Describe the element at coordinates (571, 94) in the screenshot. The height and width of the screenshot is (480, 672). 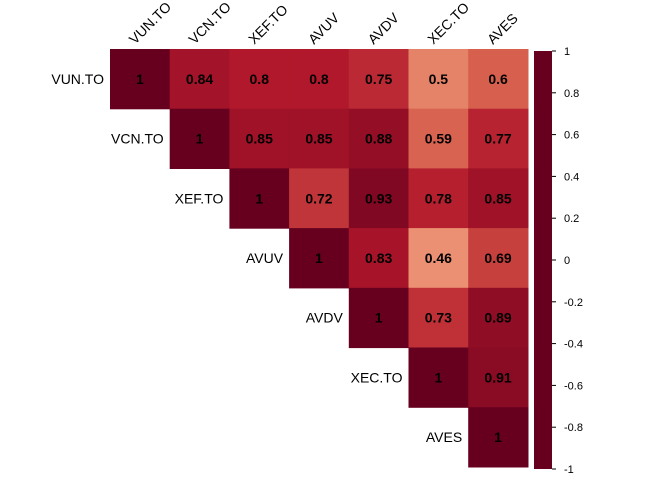
I see `colorbar-tick-label: 0.8` at that location.